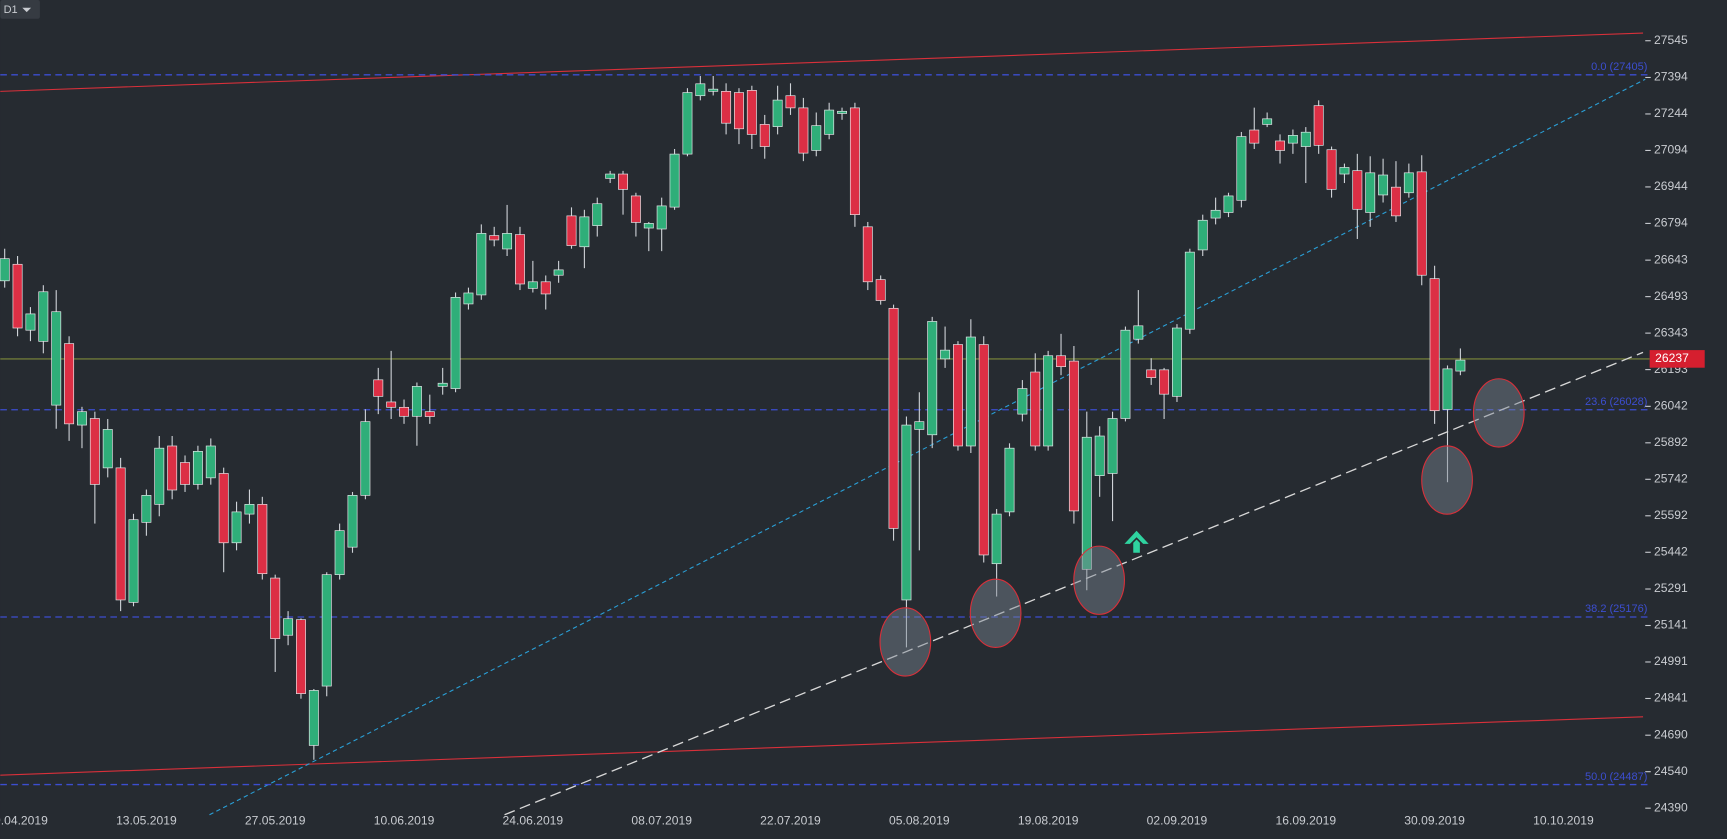 This screenshot has width=1727, height=839. I want to click on dropdown-caret, so click(27, 10).